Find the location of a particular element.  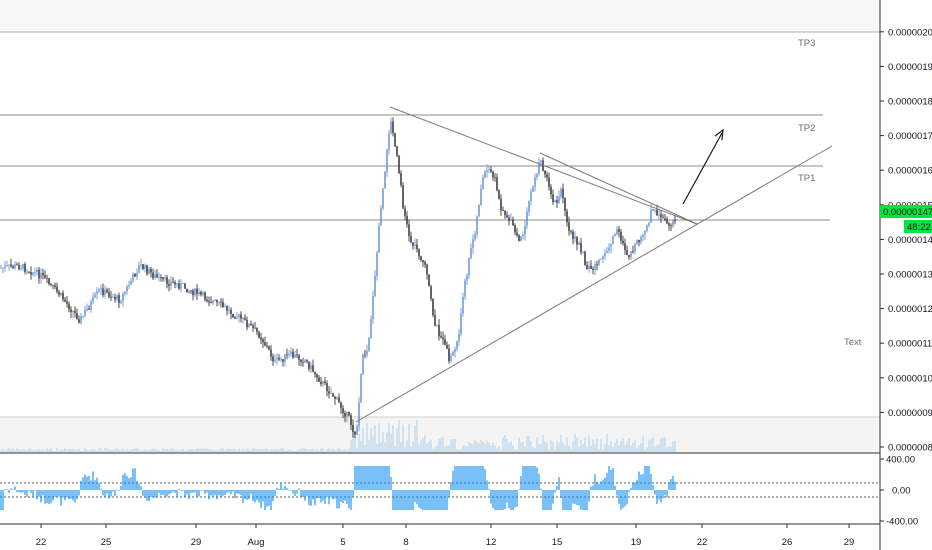

text-annotation: Text is located at coordinates (853, 342).